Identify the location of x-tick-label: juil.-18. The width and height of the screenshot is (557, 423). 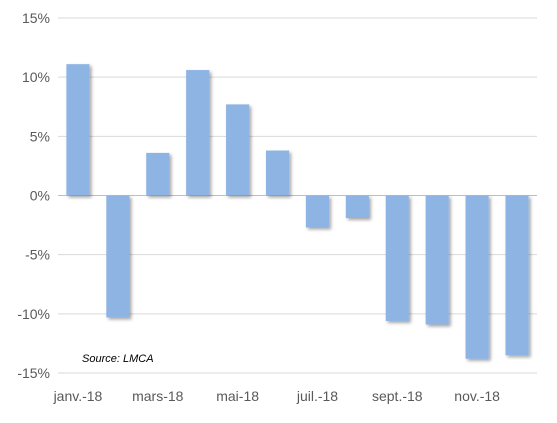
(317, 396).